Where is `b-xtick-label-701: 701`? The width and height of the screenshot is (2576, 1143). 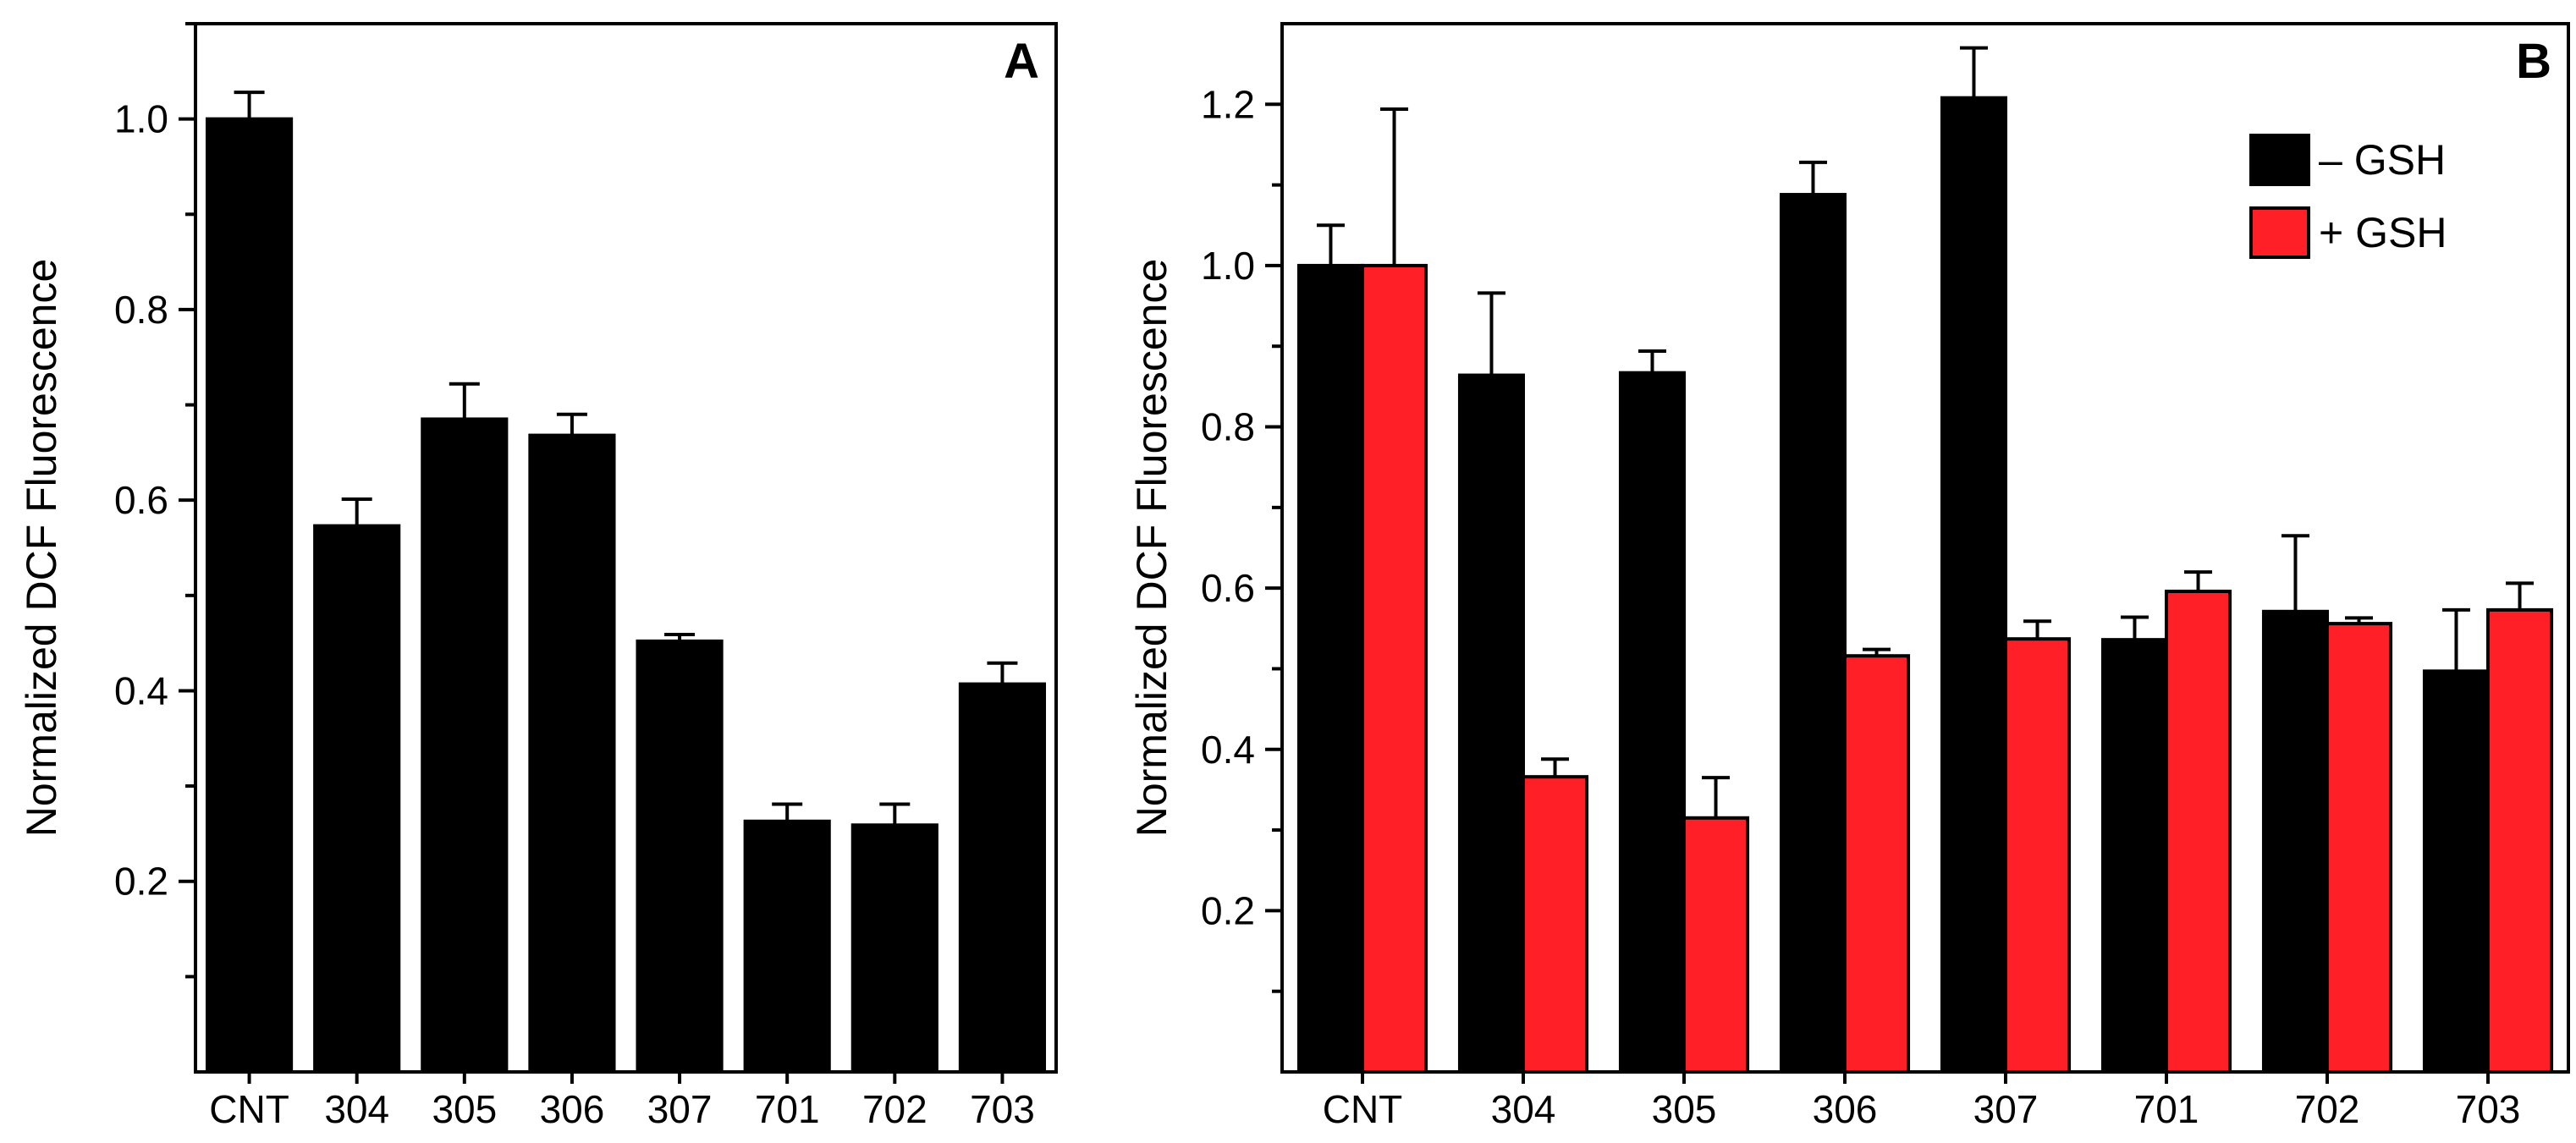
b-xtick-label-701: 701 is located at coordinates (2166, 1109).